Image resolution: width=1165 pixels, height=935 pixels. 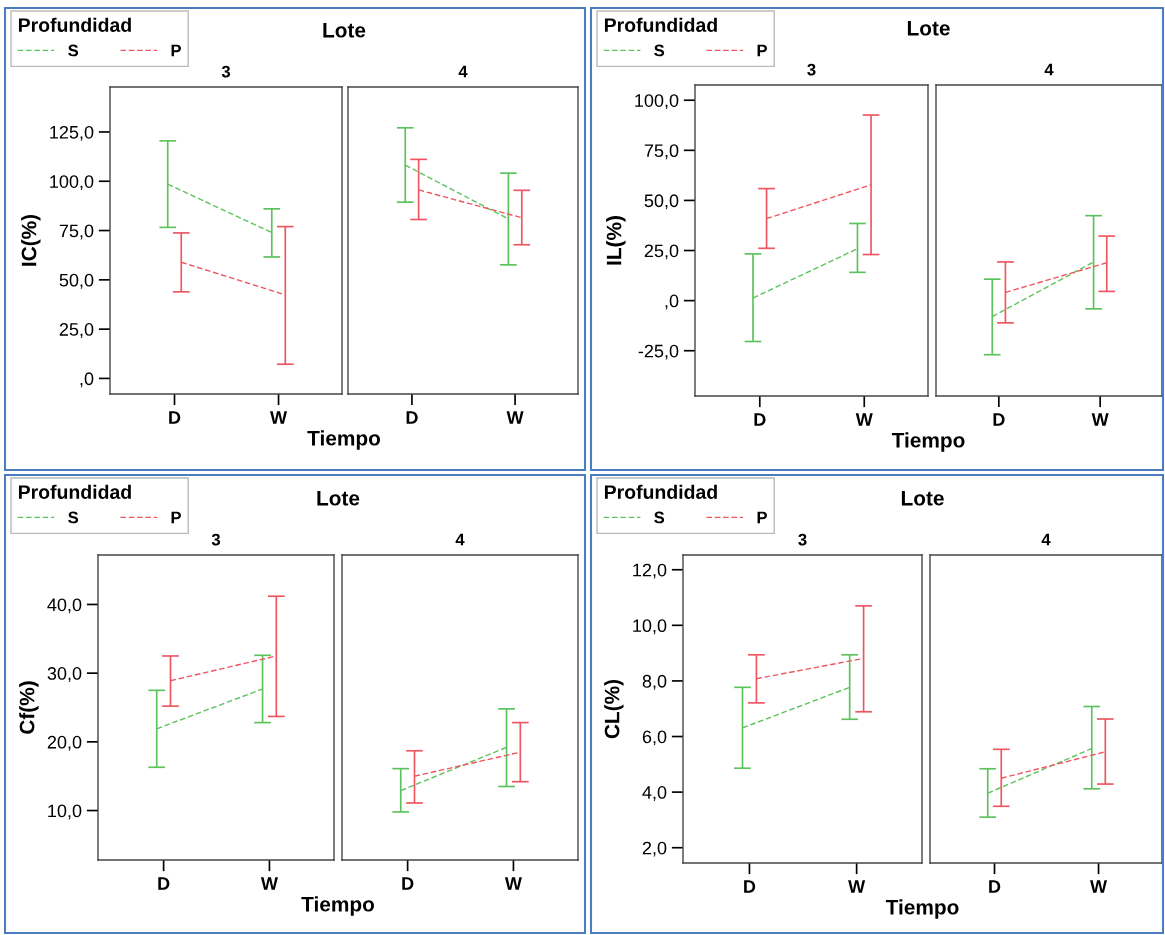 I want to click on y-tick-label: 30,0, so click(x=64, y=675).